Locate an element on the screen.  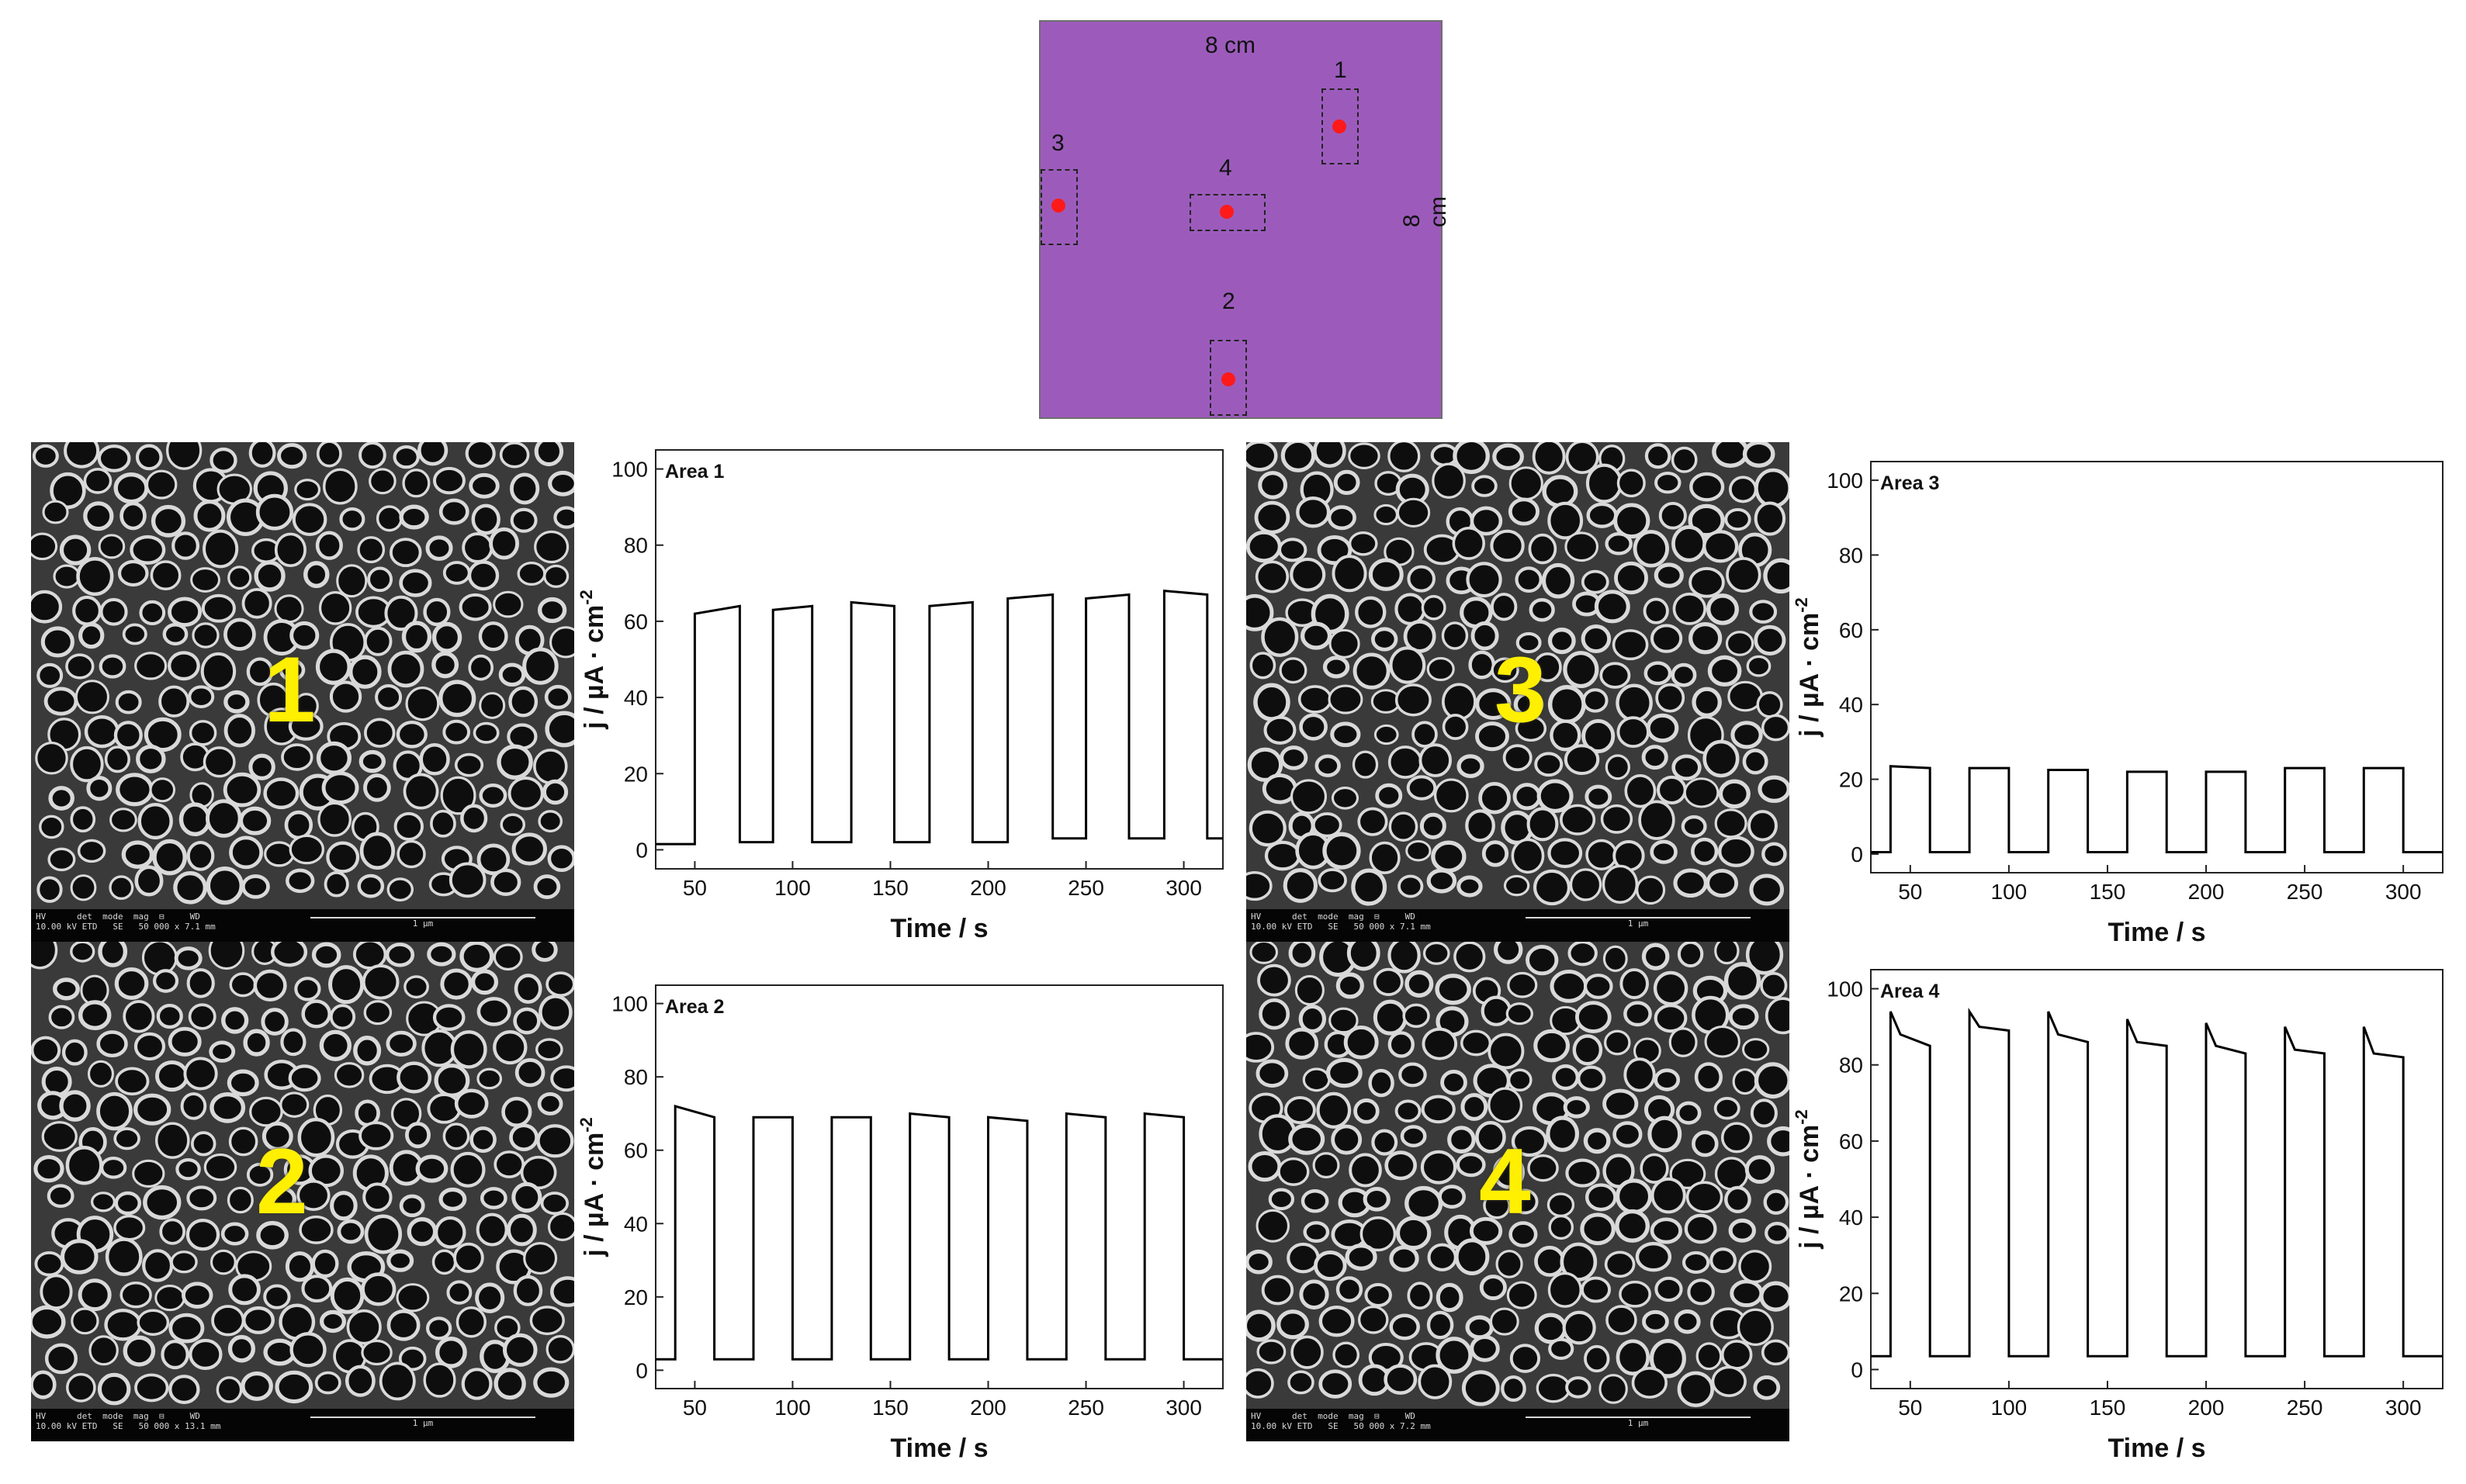
x-tick-label: 100 is located at coordinates (792, 888).